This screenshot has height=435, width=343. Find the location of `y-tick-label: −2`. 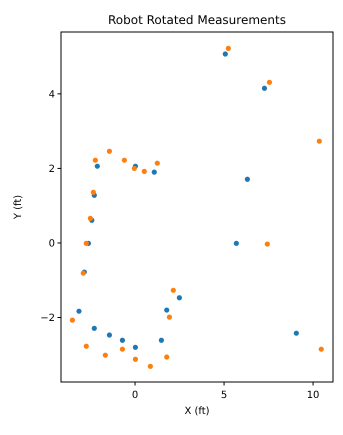

y-tick-label: −2 is located at coordinates (47, 318).